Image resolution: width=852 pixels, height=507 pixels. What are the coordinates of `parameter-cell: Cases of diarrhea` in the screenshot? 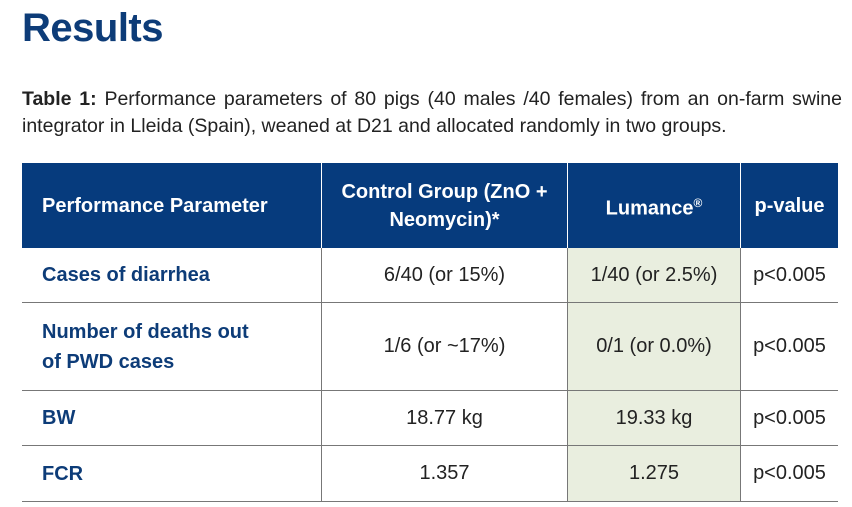 It's located at (172, 275).